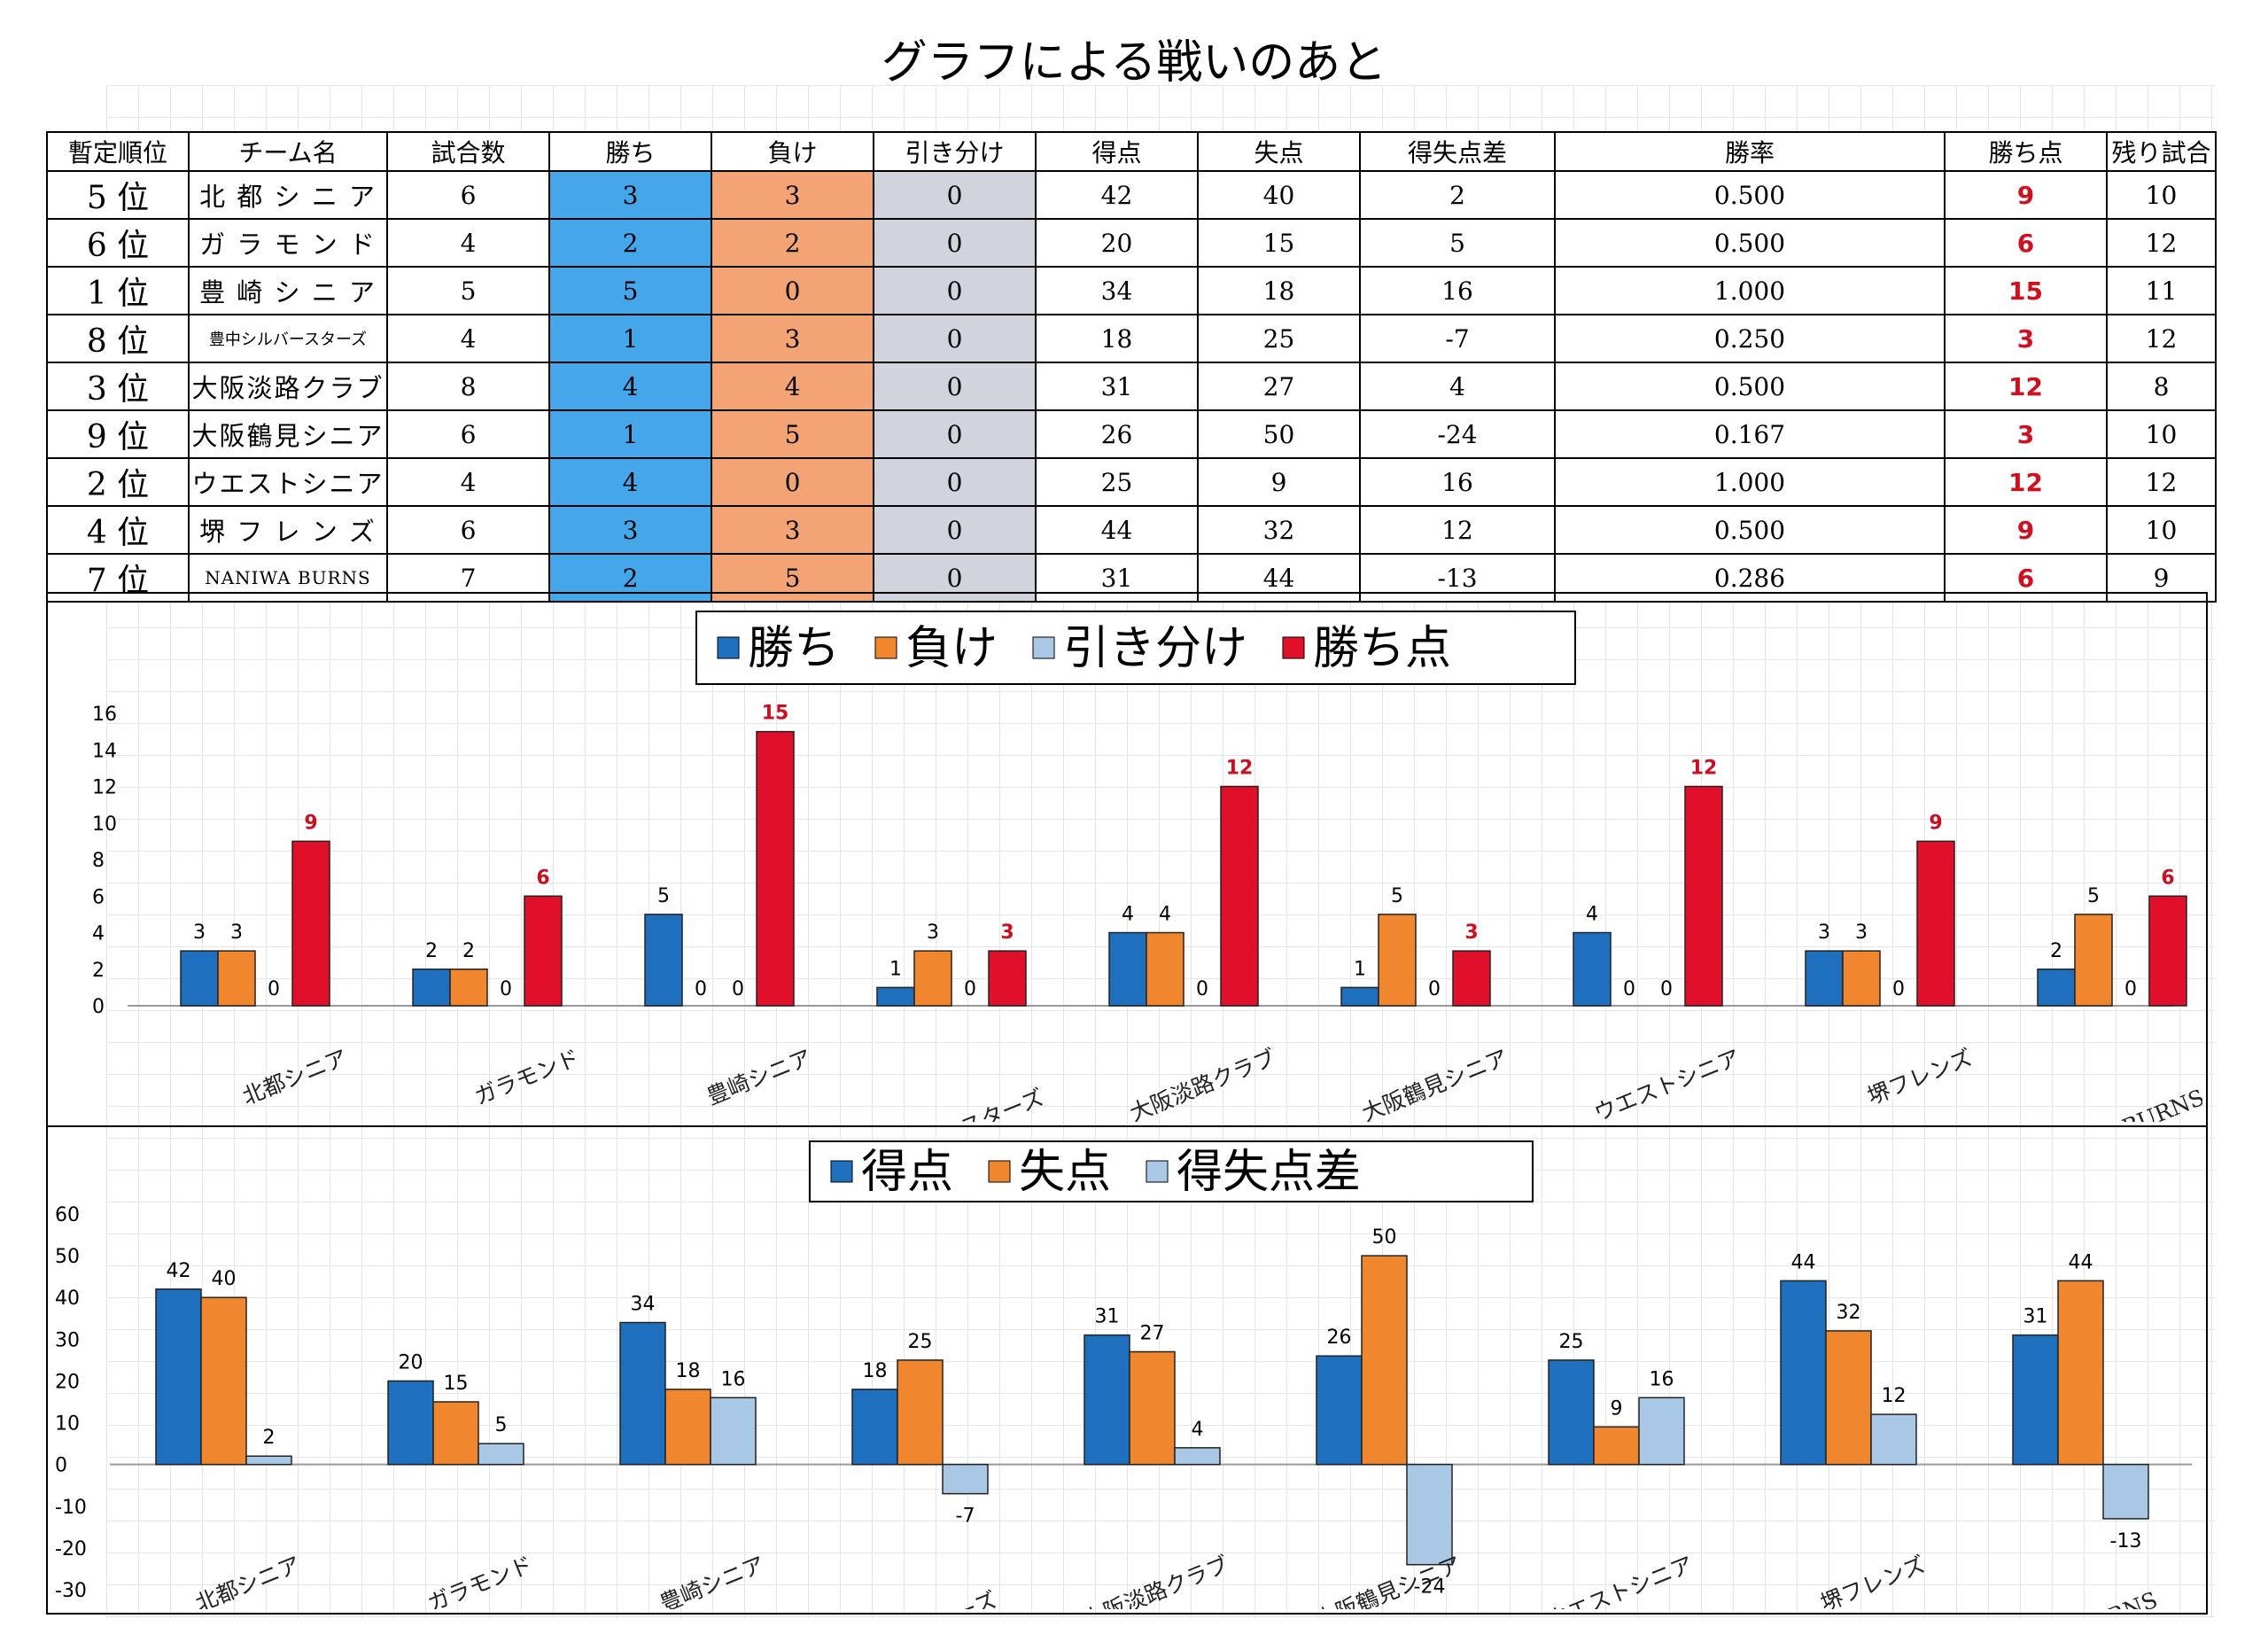 Image resolution: width=2268 pixels, height=1642 pixels. I want to click on bar-負け-5, so click(1397, 961).